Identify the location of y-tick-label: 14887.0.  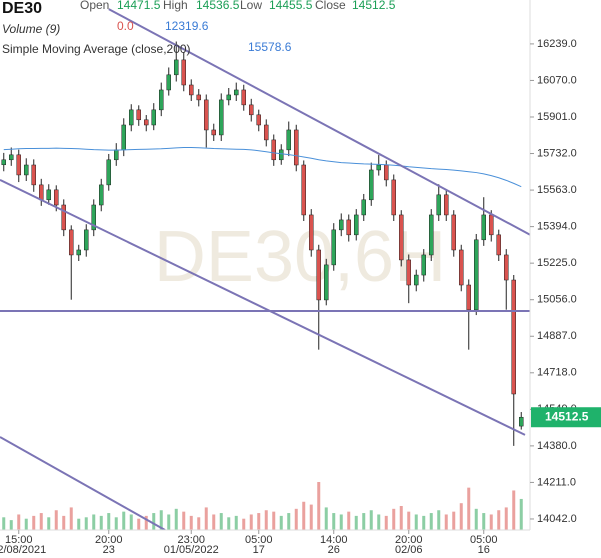
(557, 336).